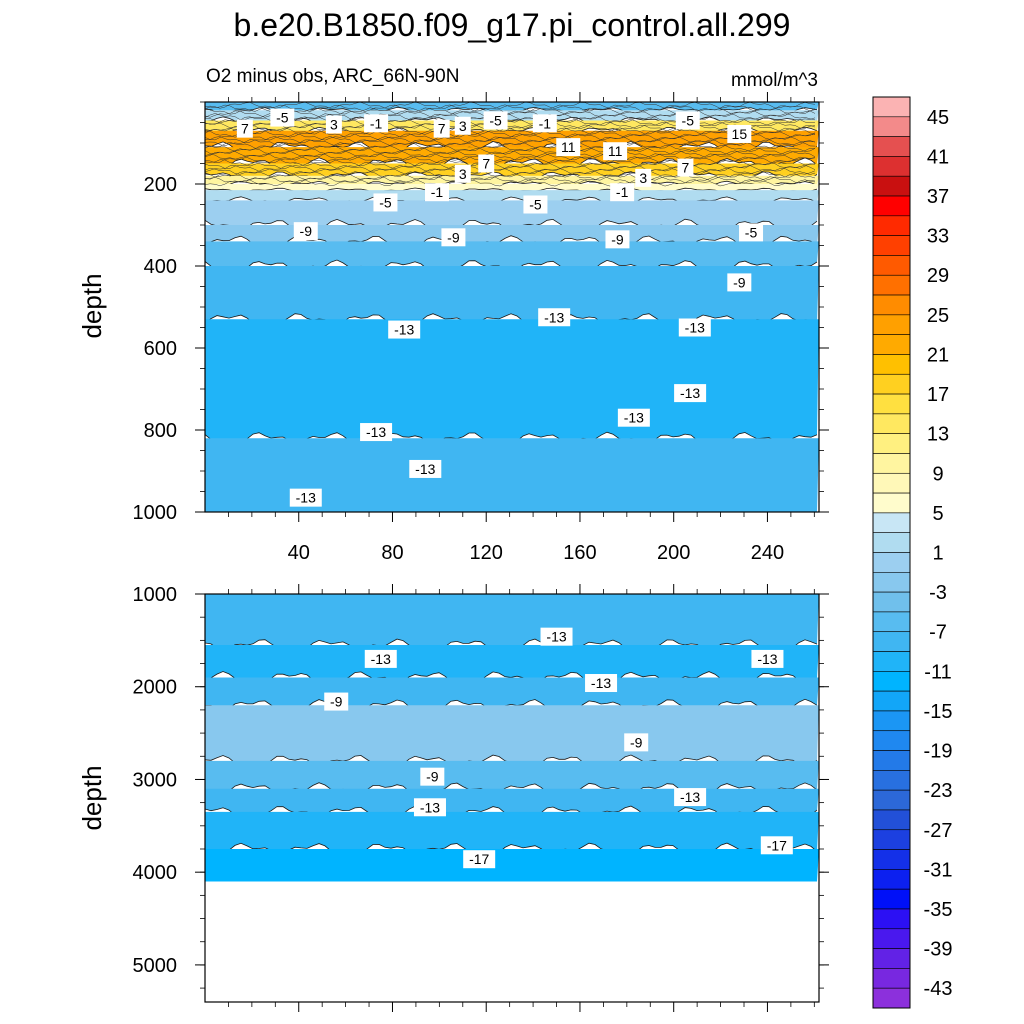 The image size is (1024, 1024). I want to click on colorbar-label: -35, so click(938, 910).